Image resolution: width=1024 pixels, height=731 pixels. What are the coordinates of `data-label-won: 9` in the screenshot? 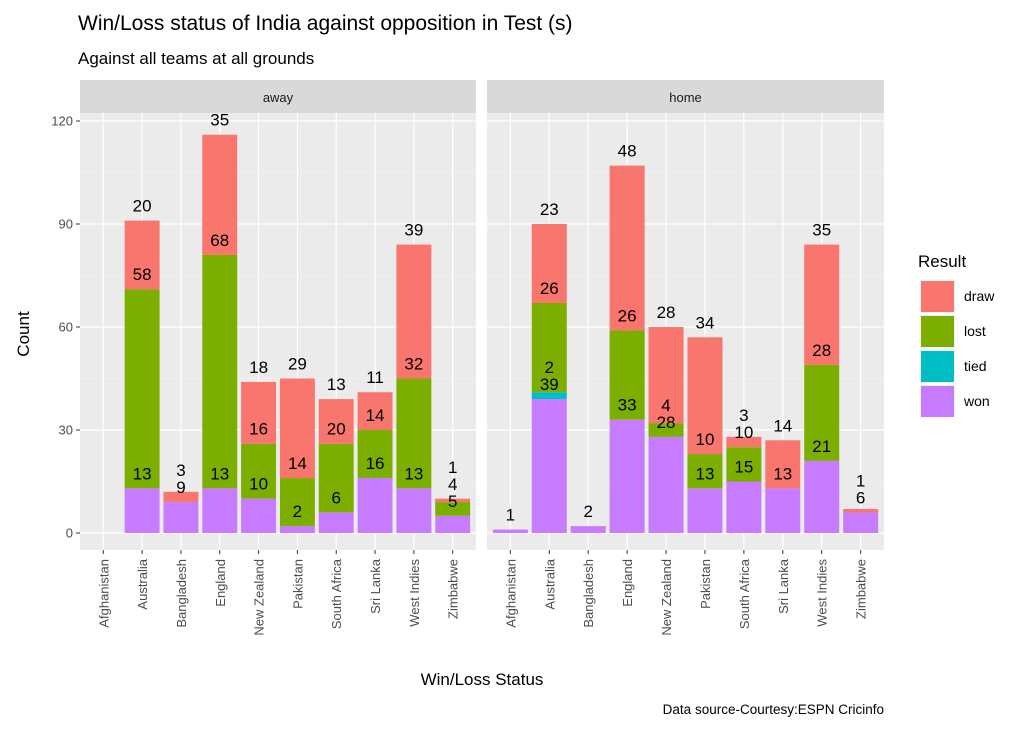 It's located at (180, 487).